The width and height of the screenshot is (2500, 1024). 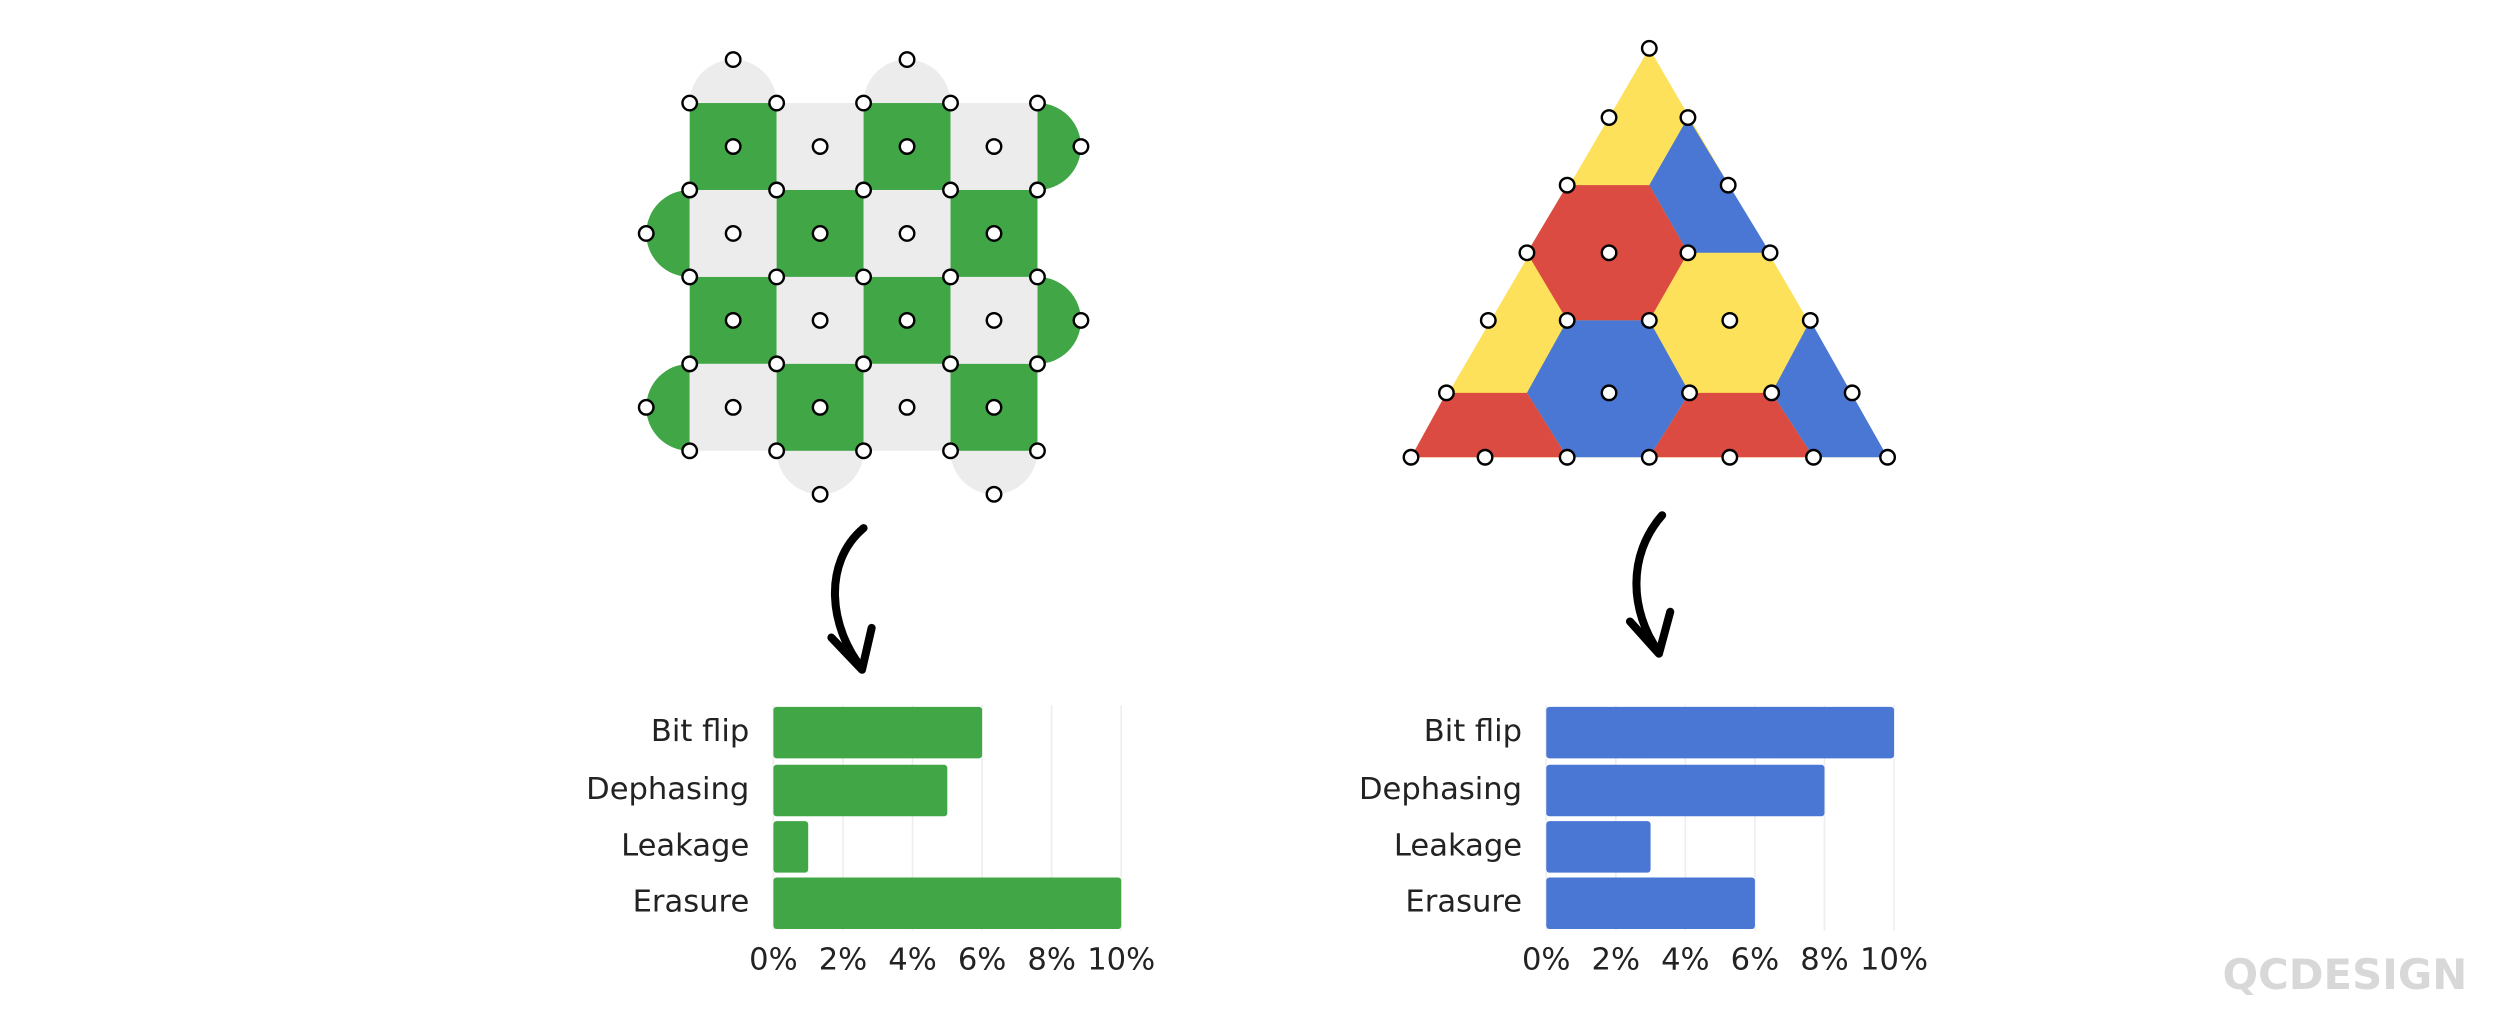 I want to click on arrow-head, so click(x=851, y=648).